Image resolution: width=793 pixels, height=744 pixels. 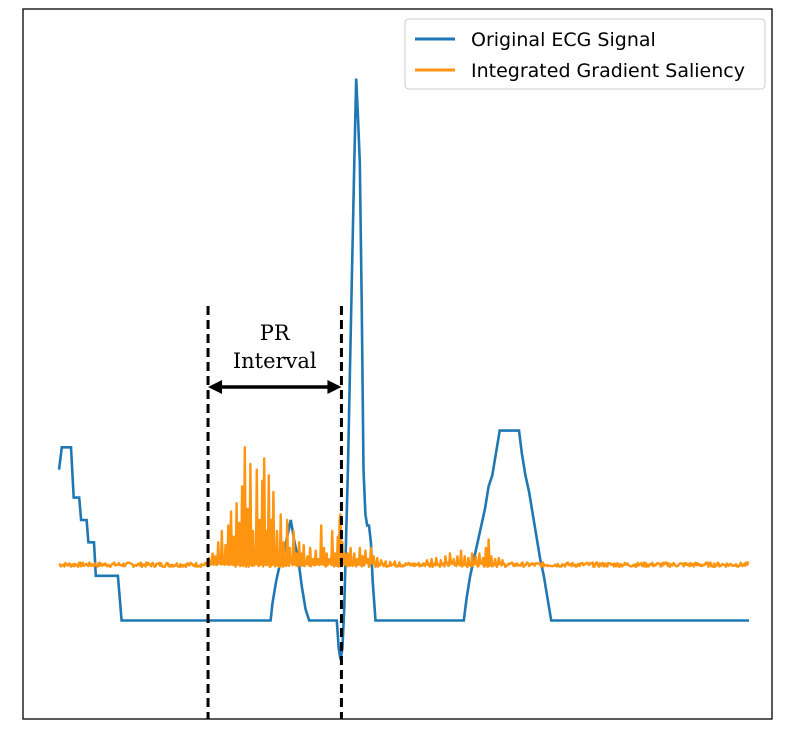 What do you see at coordinates (215, 387) in the screenshot?
I see `pr-interval-arrowhead-left` at bounding box center [215, 387].